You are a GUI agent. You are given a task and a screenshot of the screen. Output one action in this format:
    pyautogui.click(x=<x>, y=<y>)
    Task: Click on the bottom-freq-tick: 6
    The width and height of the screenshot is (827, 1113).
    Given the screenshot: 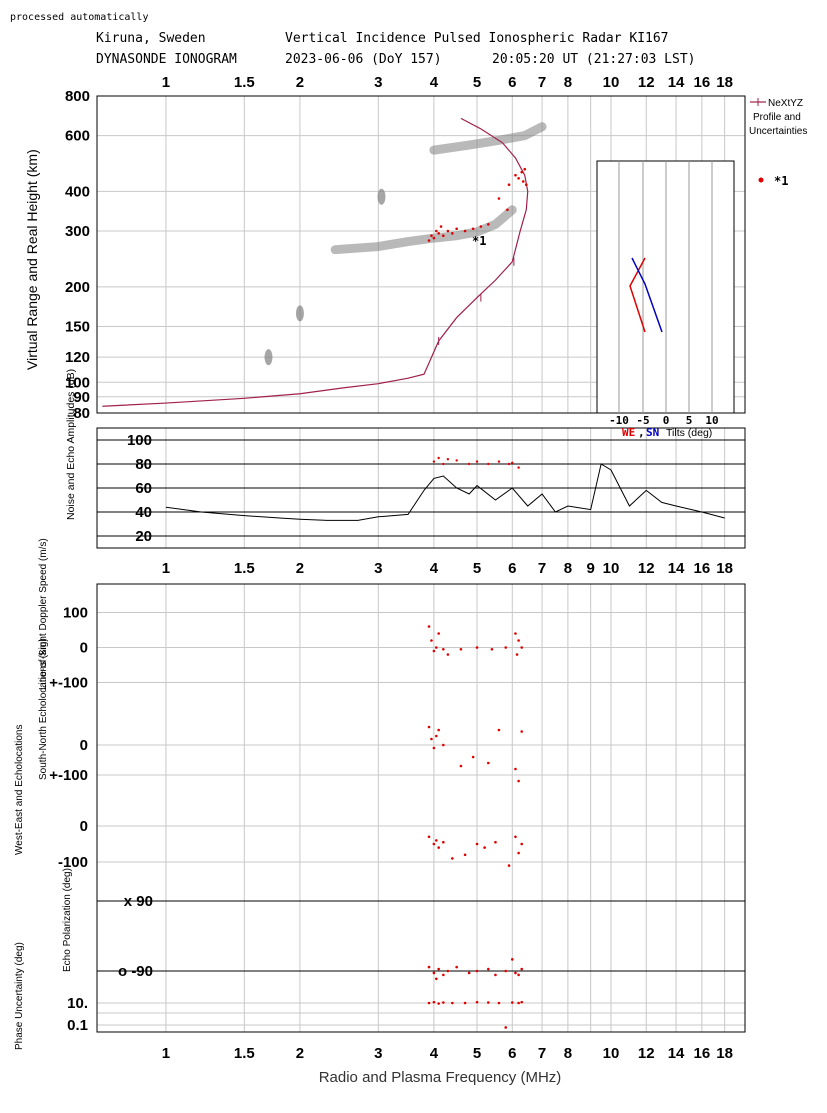 What is the action you would take?
    pyautogui.click(x=512, y=1053)
    